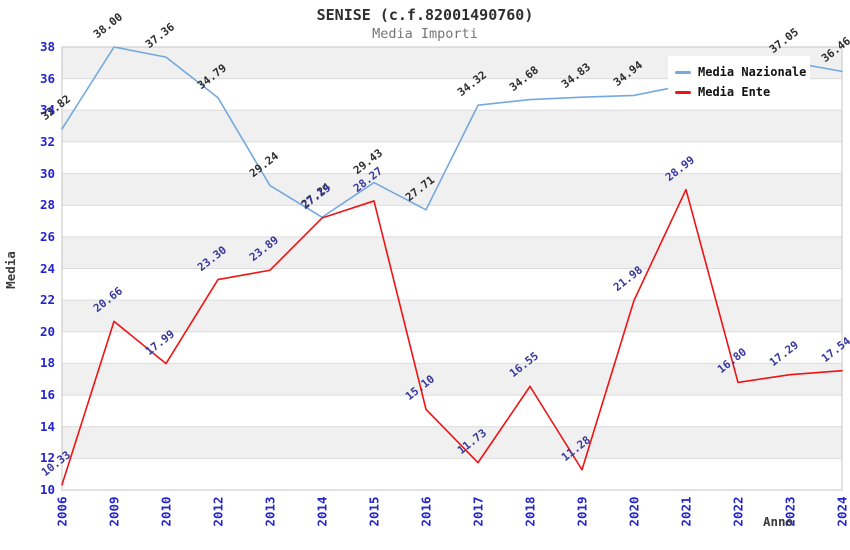 This screenshot has height=550, width=850. I want to click on media-nazionale-line-swatch, so click(683, 72).